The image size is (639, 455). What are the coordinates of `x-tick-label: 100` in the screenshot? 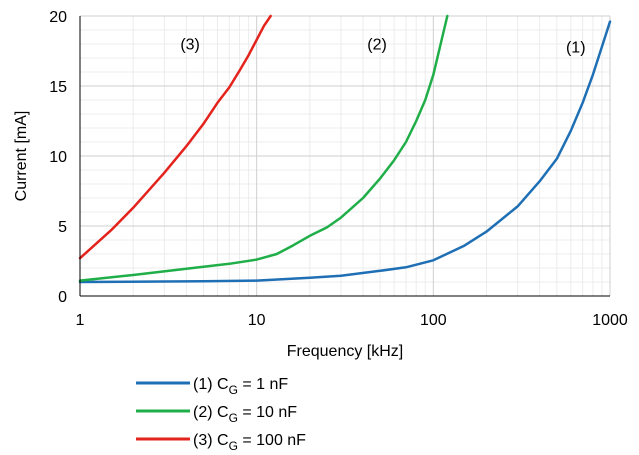 It's located at (433, 320).